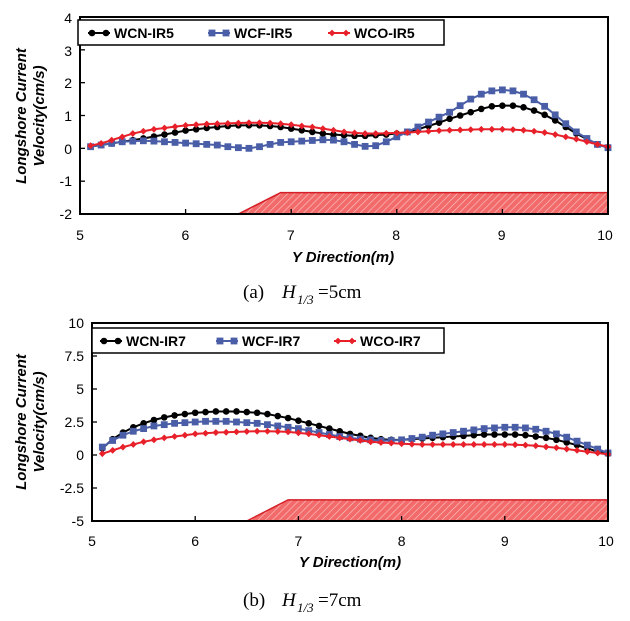 The width and height of the screenshot is (630, 621). I want to click on xtick-label: 8, so click(402, 541).